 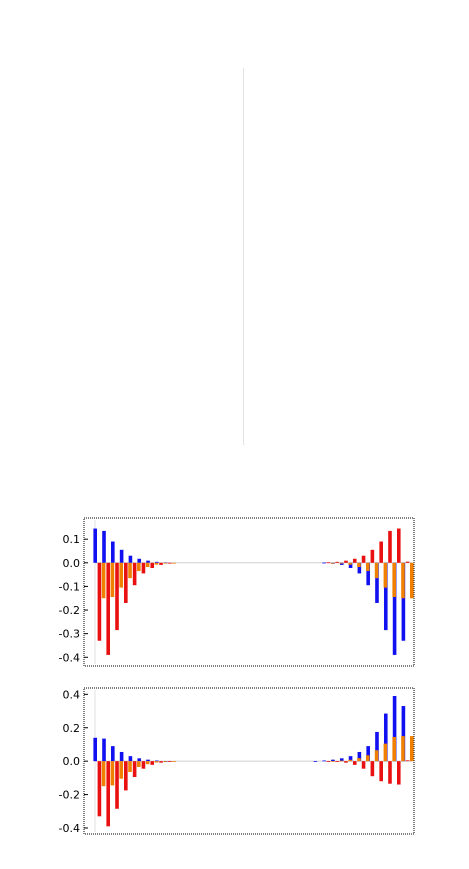 What do you see at coordinates (72, 728) in the screenshot?
I see `y-tick-label: 0.2` at bounding box center [72, 728].